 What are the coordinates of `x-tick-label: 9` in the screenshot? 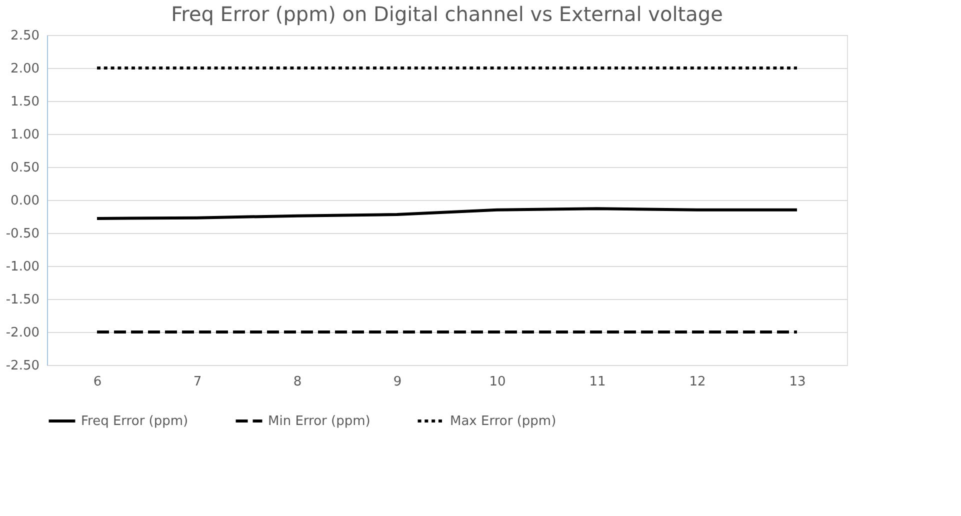 It's located at (397, 382).